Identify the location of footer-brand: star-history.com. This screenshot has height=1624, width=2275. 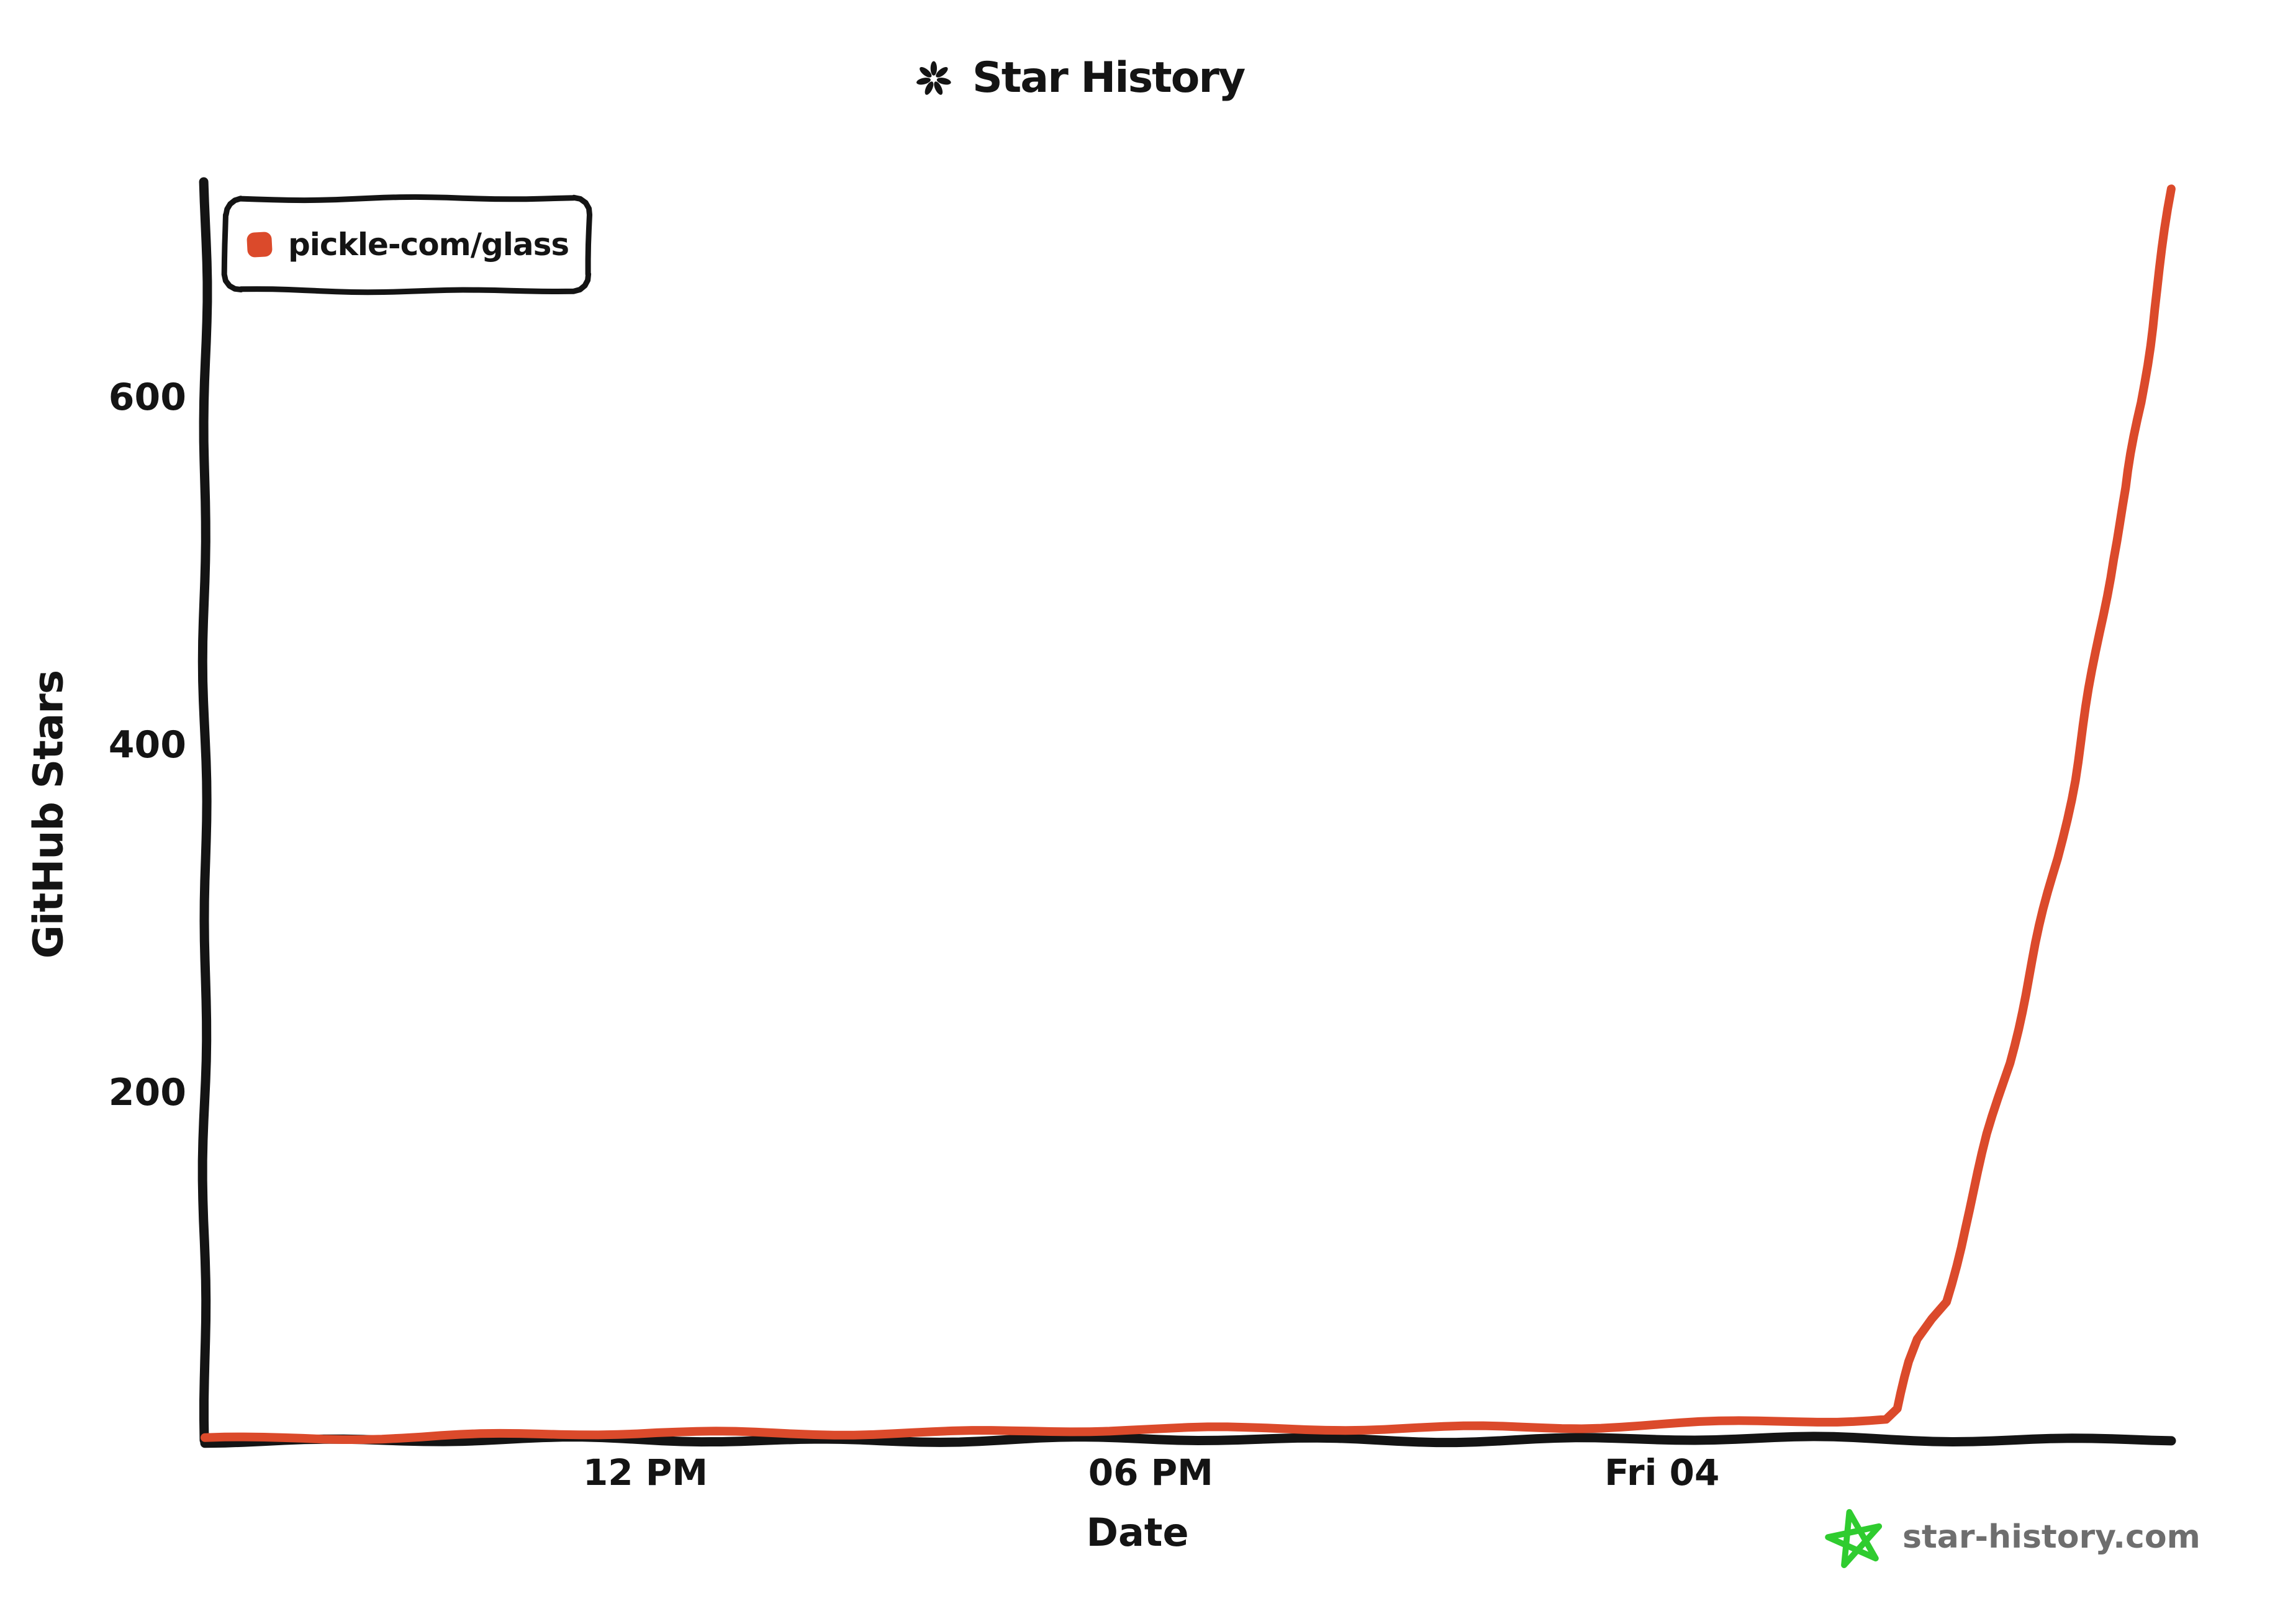
(2012, 1537).